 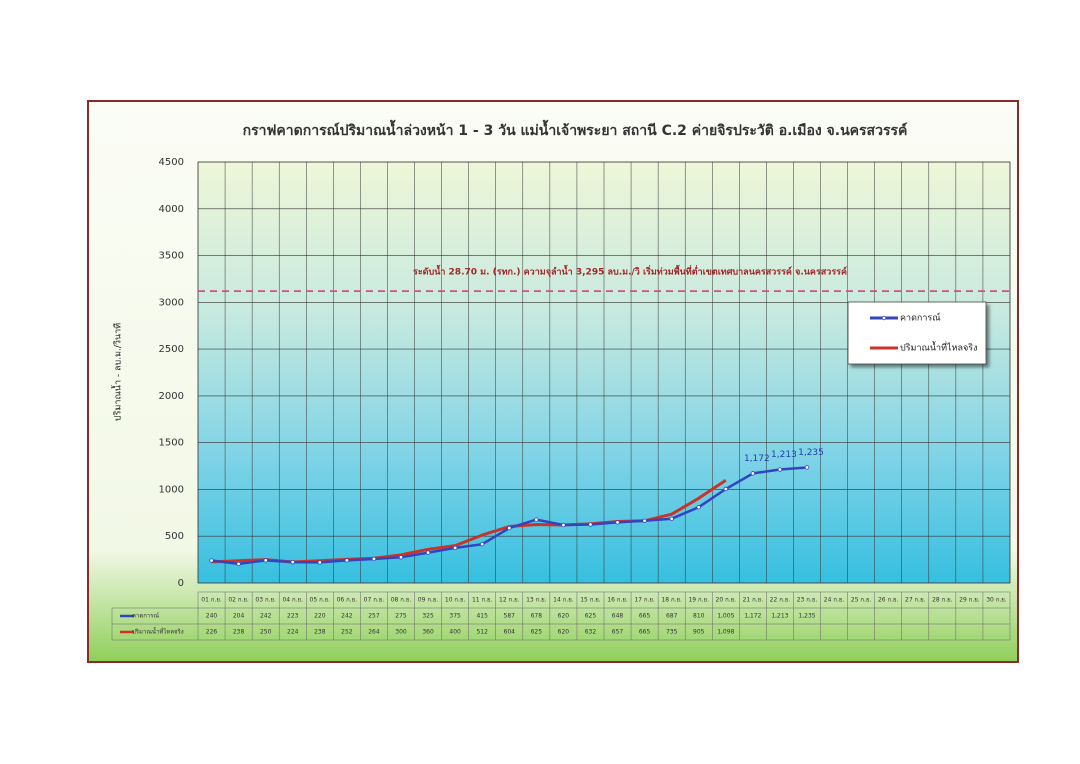 What do you see at coordinates (699, 616) in the screenshot?
I see `table-cell: 810` at bounding box center [699, 616].